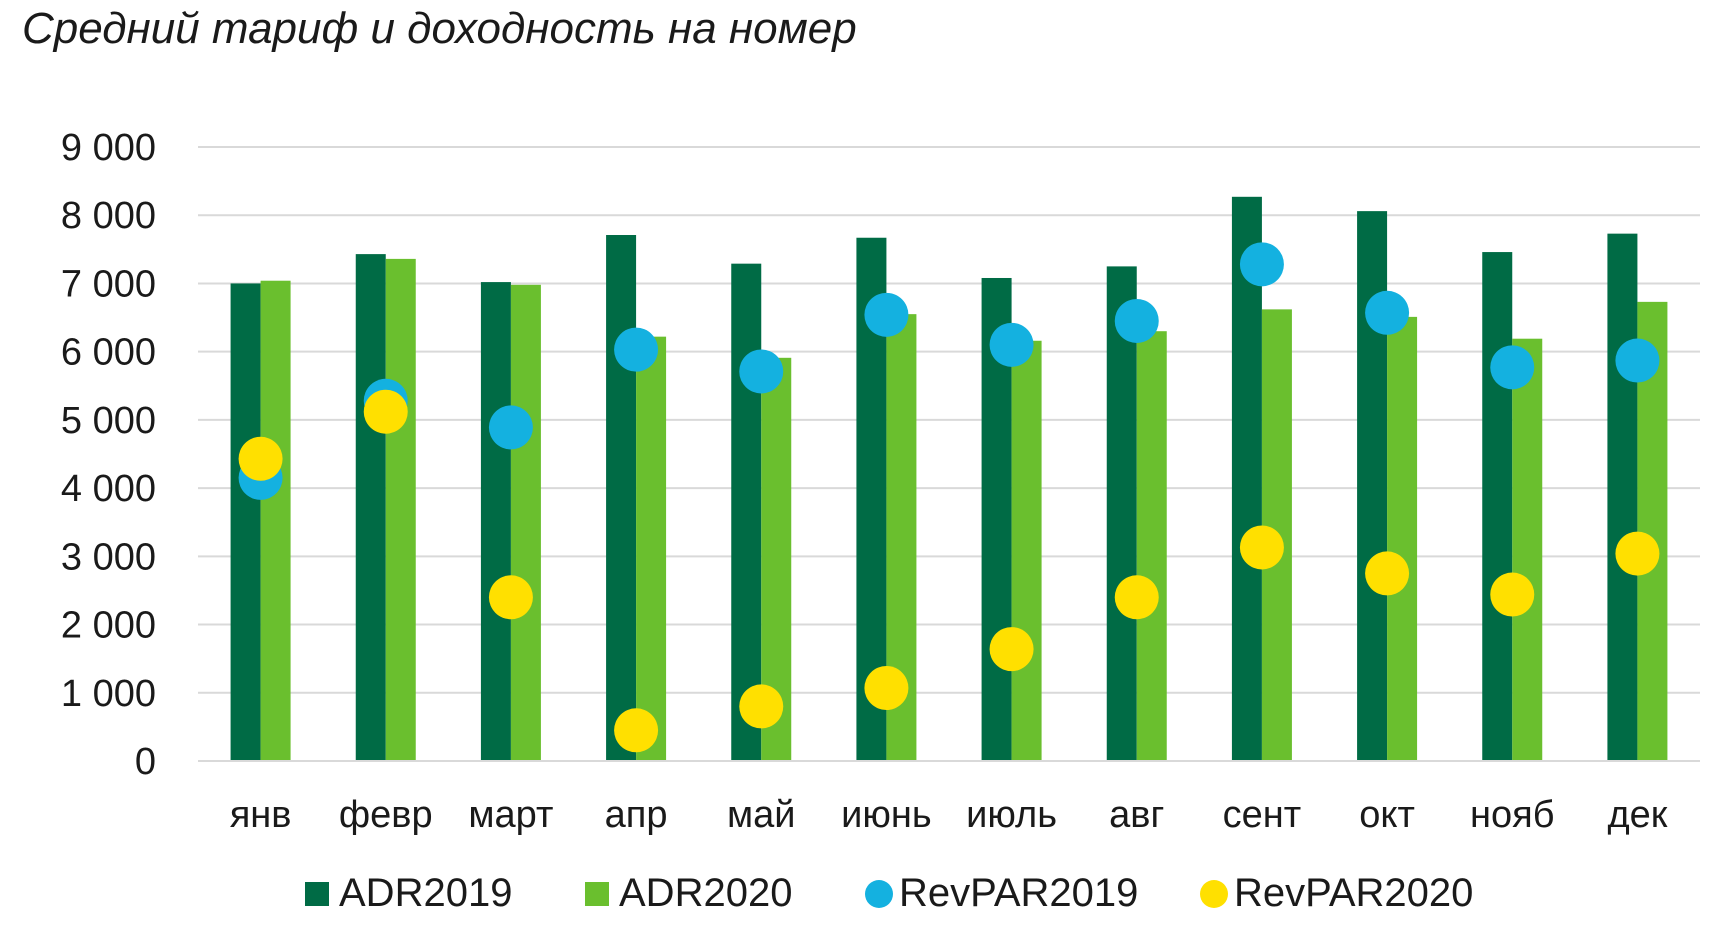 The width and height of the screenshot is (1710, 939). What do you see at coordinates (439, 28) in the screenshot?
I see `chart-title: Средний тариф и доходность на номер` at bounding box center [439, 28].